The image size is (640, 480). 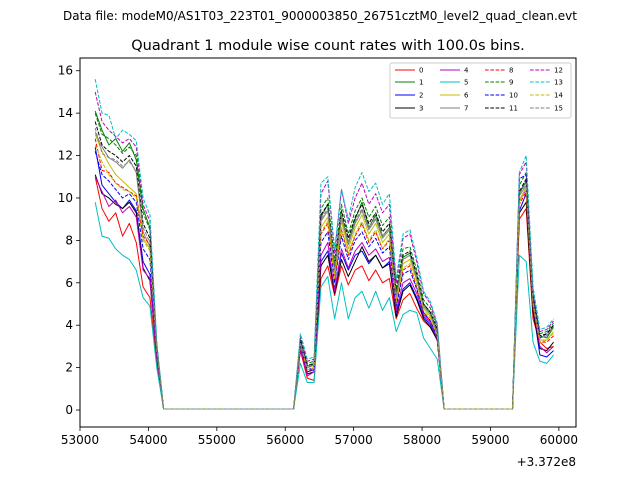 I want to click on x-tick-label: 56000, so click(x=285, y=440).